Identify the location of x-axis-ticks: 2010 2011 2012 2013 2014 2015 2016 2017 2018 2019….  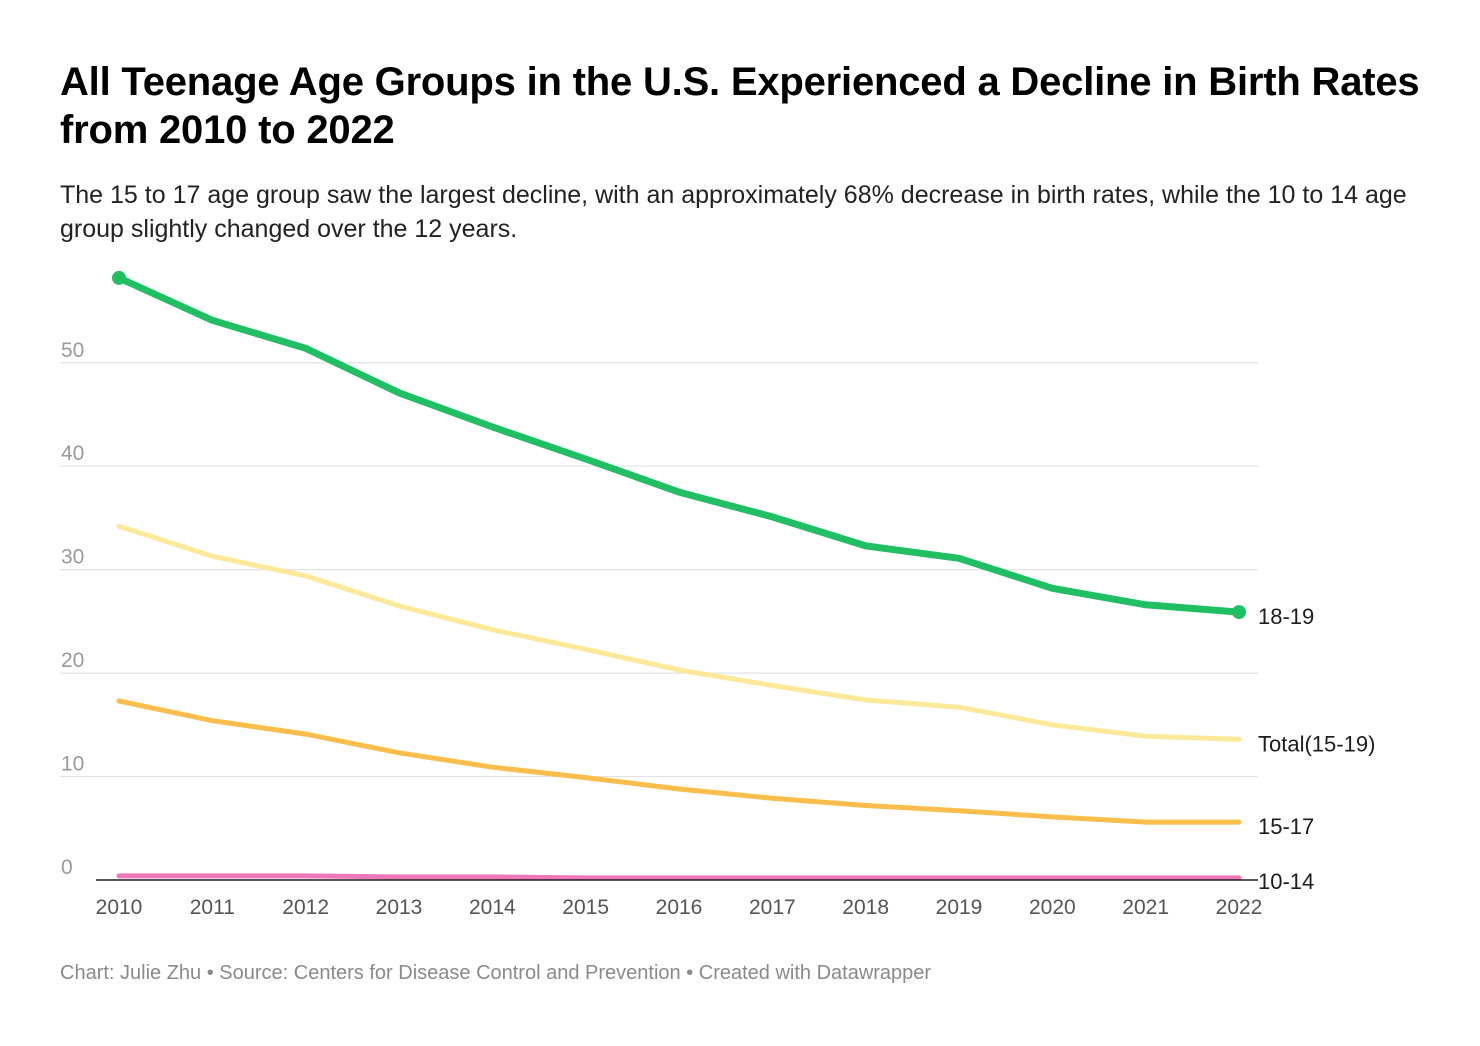
(679, 907).